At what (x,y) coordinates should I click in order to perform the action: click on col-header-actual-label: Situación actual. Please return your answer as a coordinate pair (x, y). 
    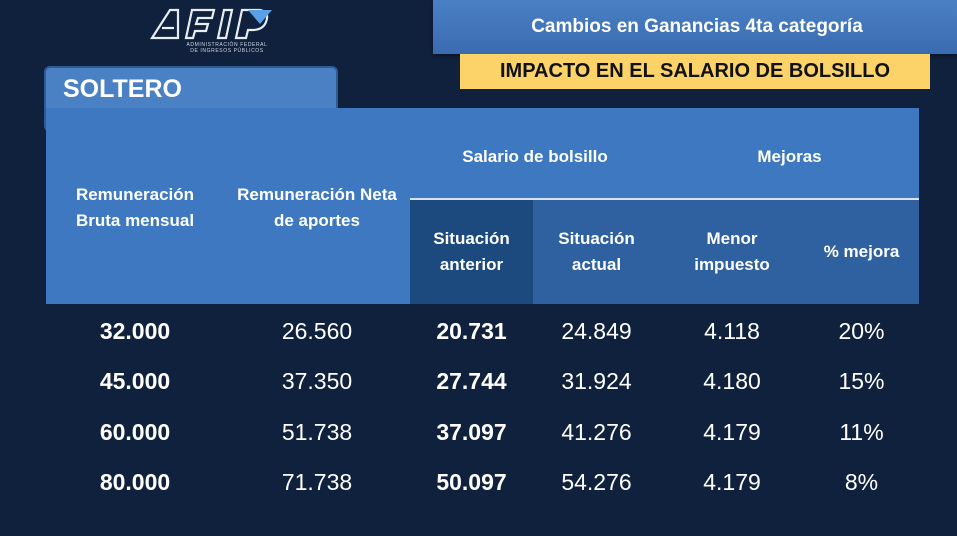
    Looking at the image, I should click on (596, 251).